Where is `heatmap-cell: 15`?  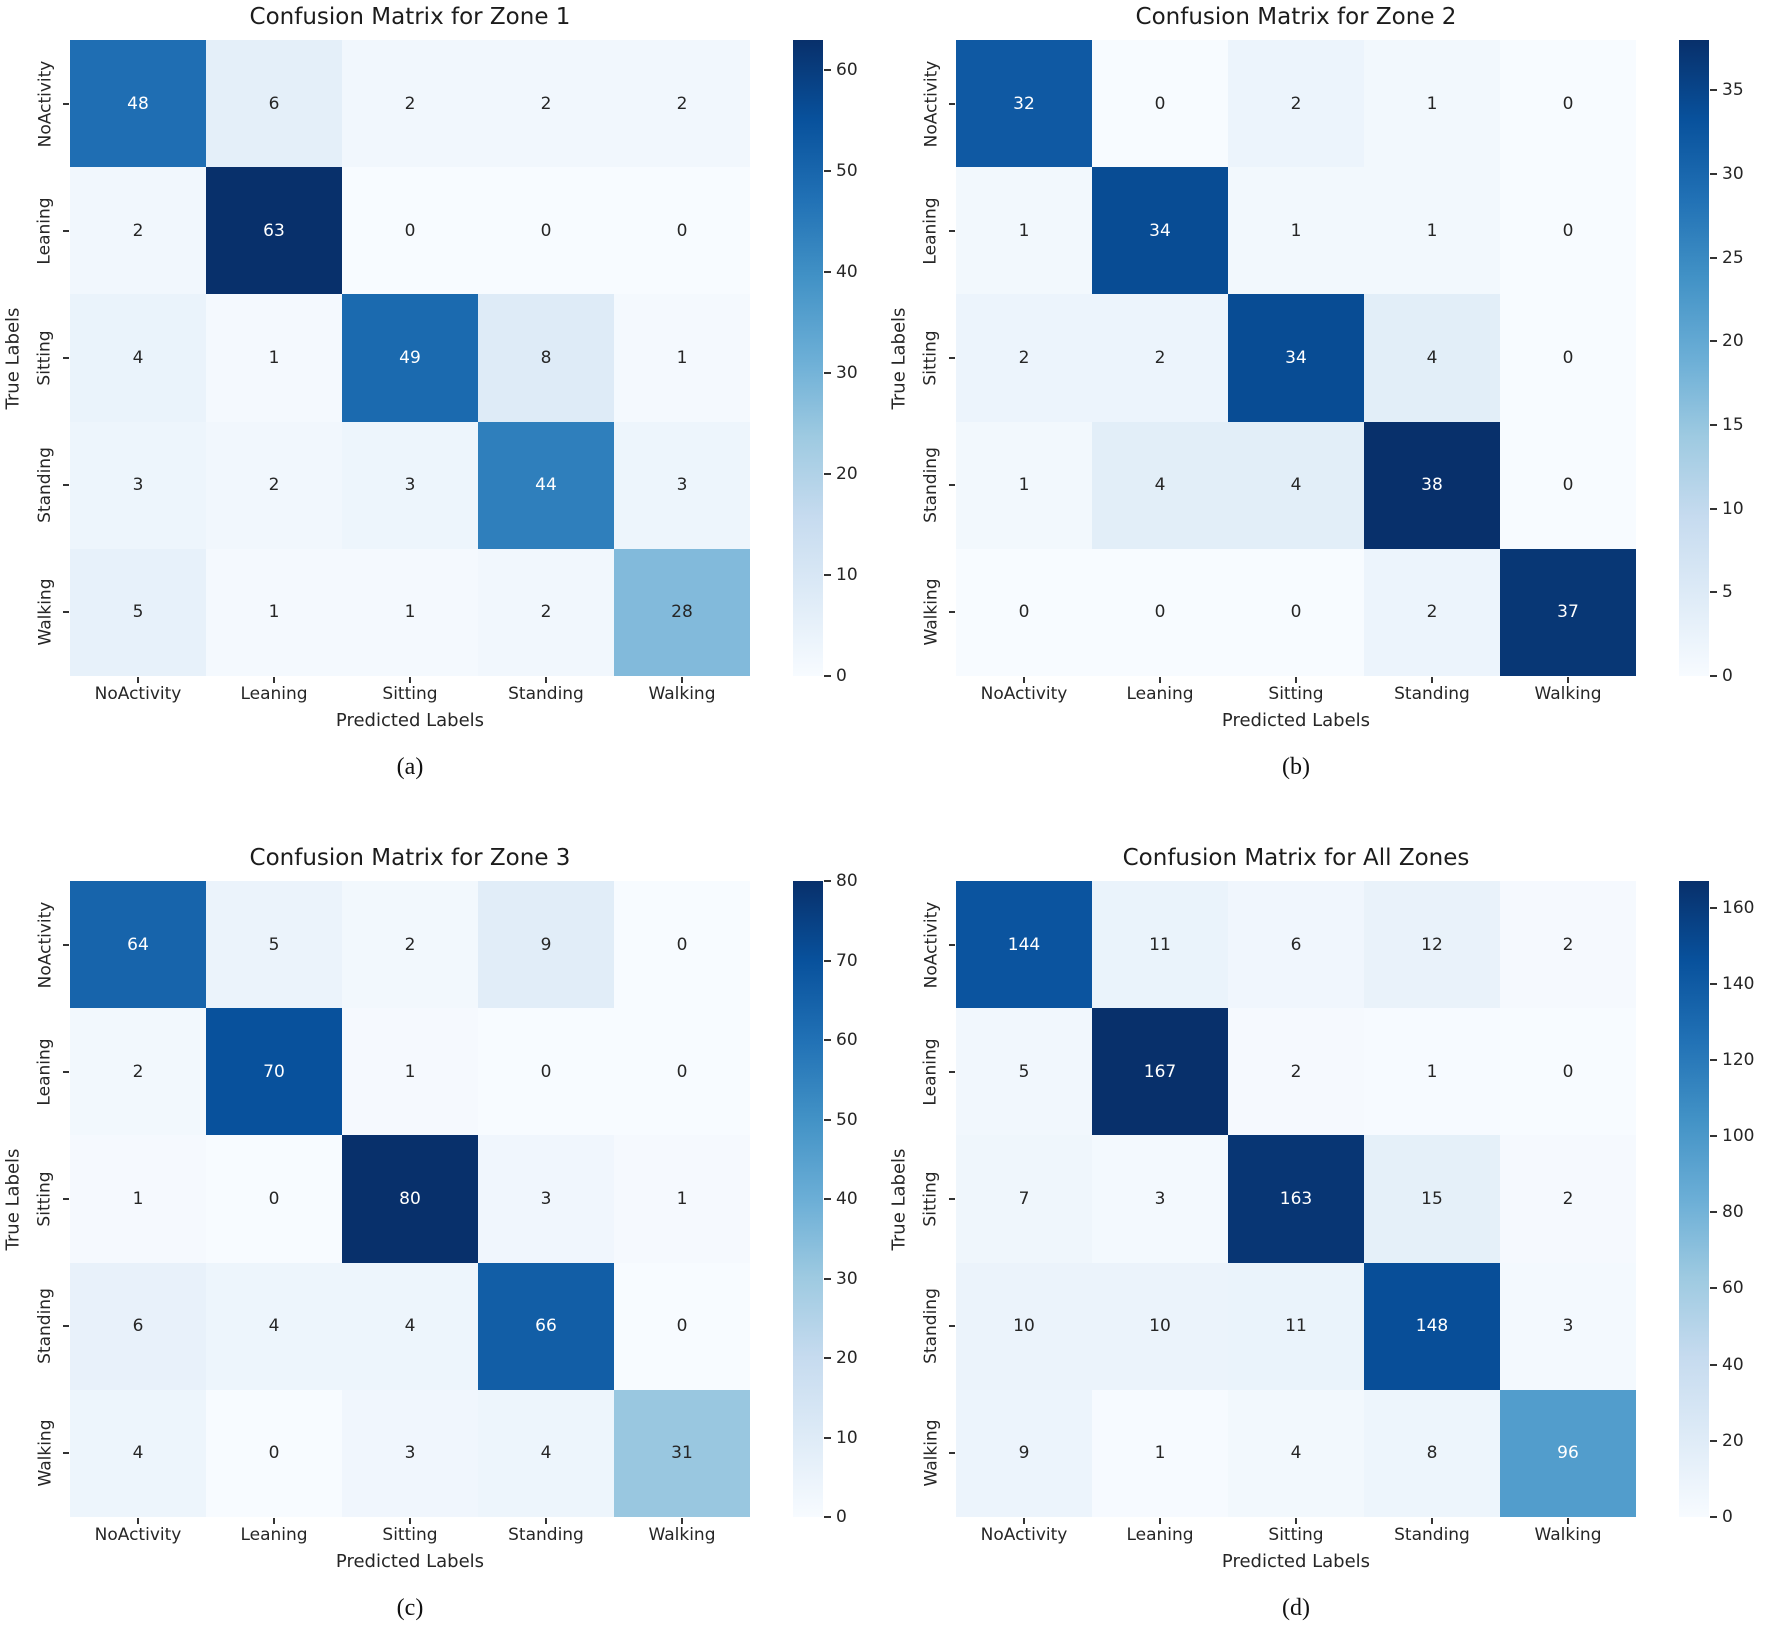 heatmap-cell: 15 is located at coordinates (1432, 1199).